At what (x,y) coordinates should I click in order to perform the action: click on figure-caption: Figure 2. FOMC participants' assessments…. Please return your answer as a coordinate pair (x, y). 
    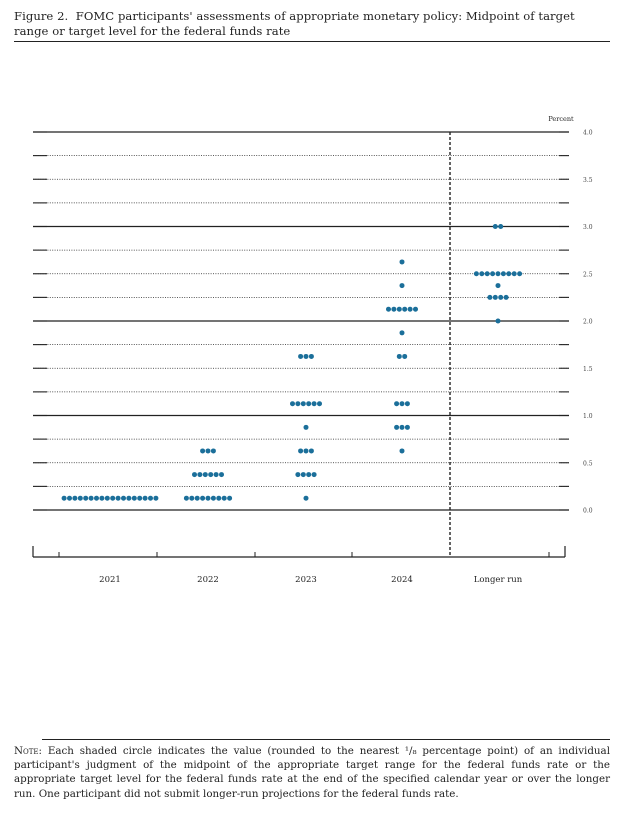
    Looking at the image, I should click on (312, 24).